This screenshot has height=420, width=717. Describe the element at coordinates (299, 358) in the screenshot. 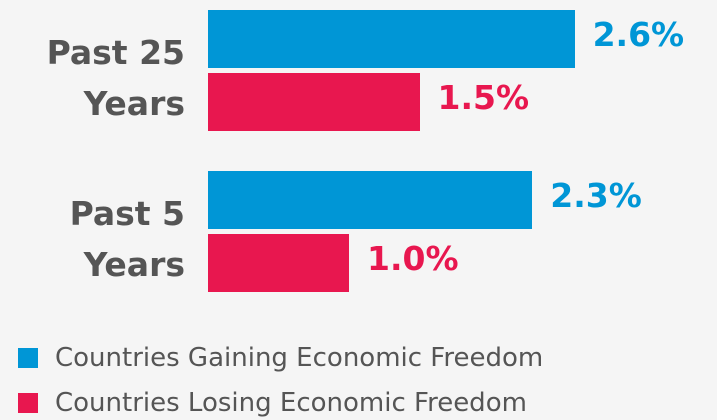

I see `legend-label: Countries Gaining Economic Freedom` at that location.